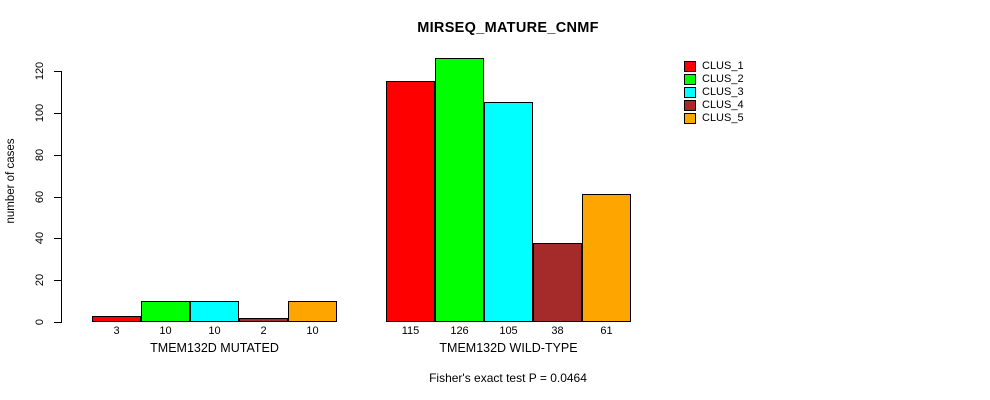 This screenshot has width=990, height=400. What do you see at coordinates (40, 155) in the screenshot?
I see `y-tick-label: 80` at bounding box center [40, 155].